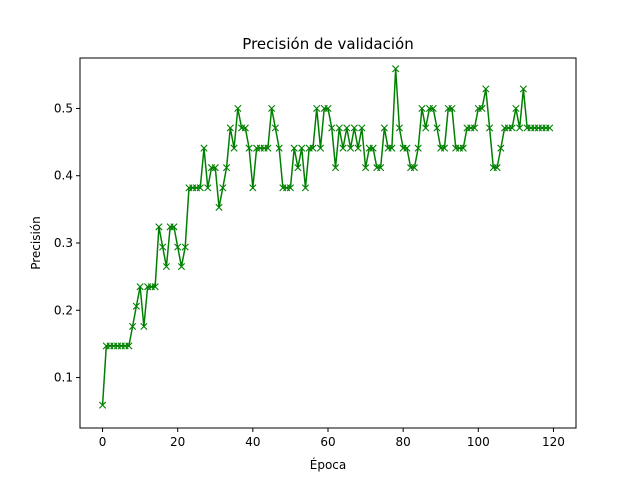  I want to click on y-axis-title: Precisión, so click(36, 243).